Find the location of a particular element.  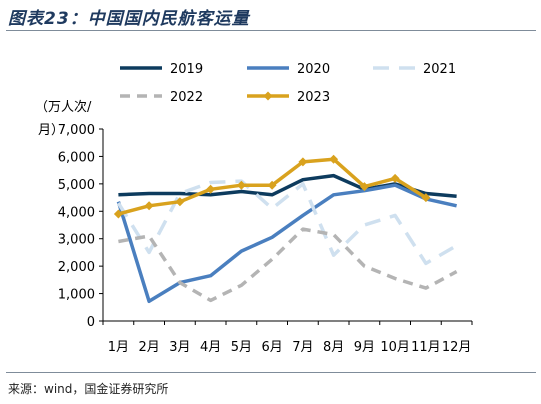

x-tick-label: 3月 is located at coordinates (179, 347).